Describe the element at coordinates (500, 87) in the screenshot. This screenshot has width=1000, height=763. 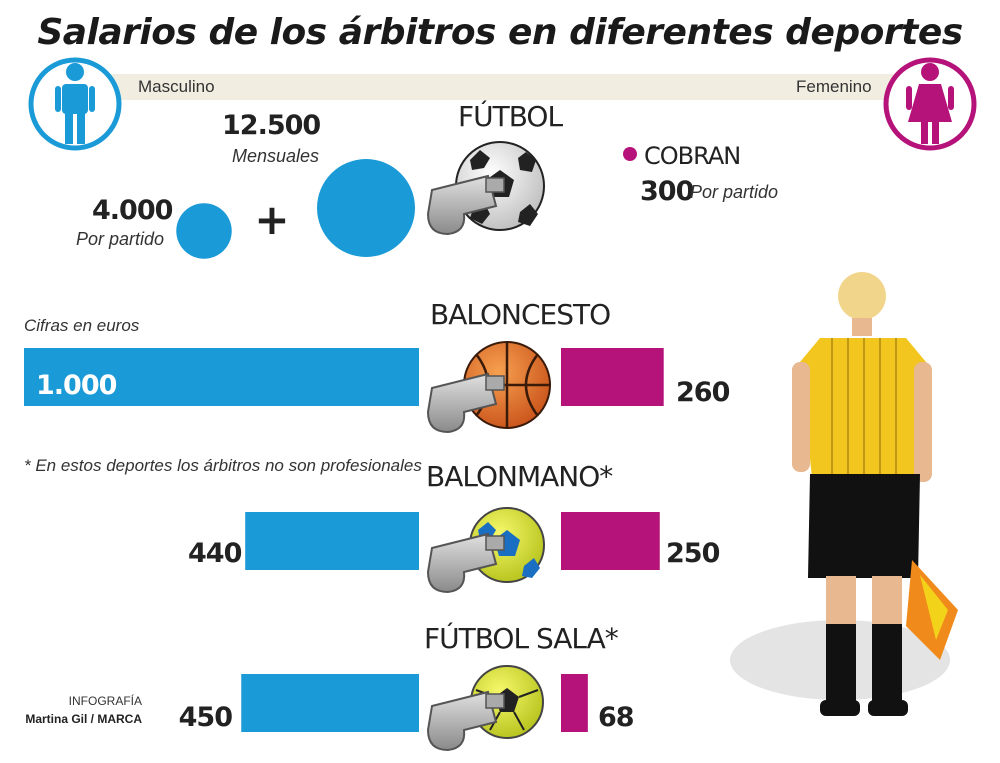
I see `gender-band` at that location.